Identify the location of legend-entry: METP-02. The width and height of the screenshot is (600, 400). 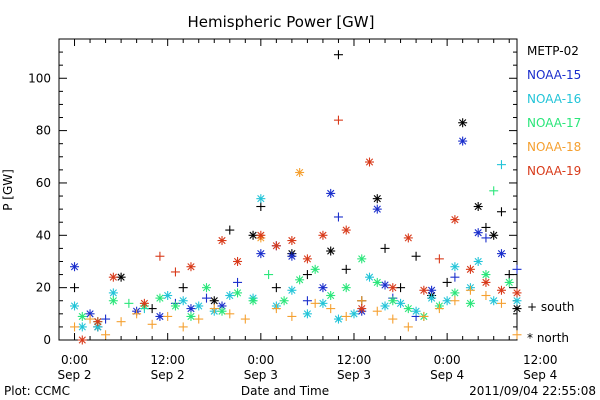
(553, 51).